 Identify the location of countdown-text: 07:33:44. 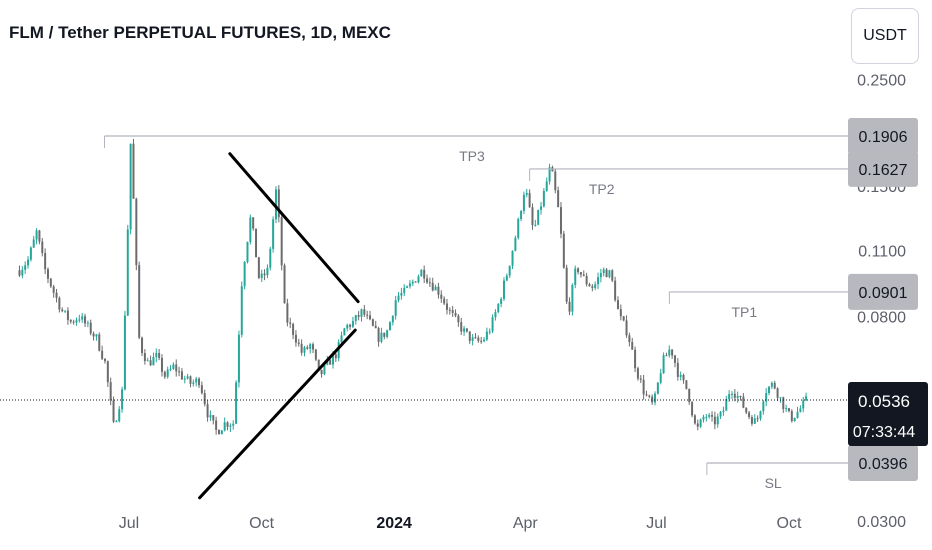
(884, 432).